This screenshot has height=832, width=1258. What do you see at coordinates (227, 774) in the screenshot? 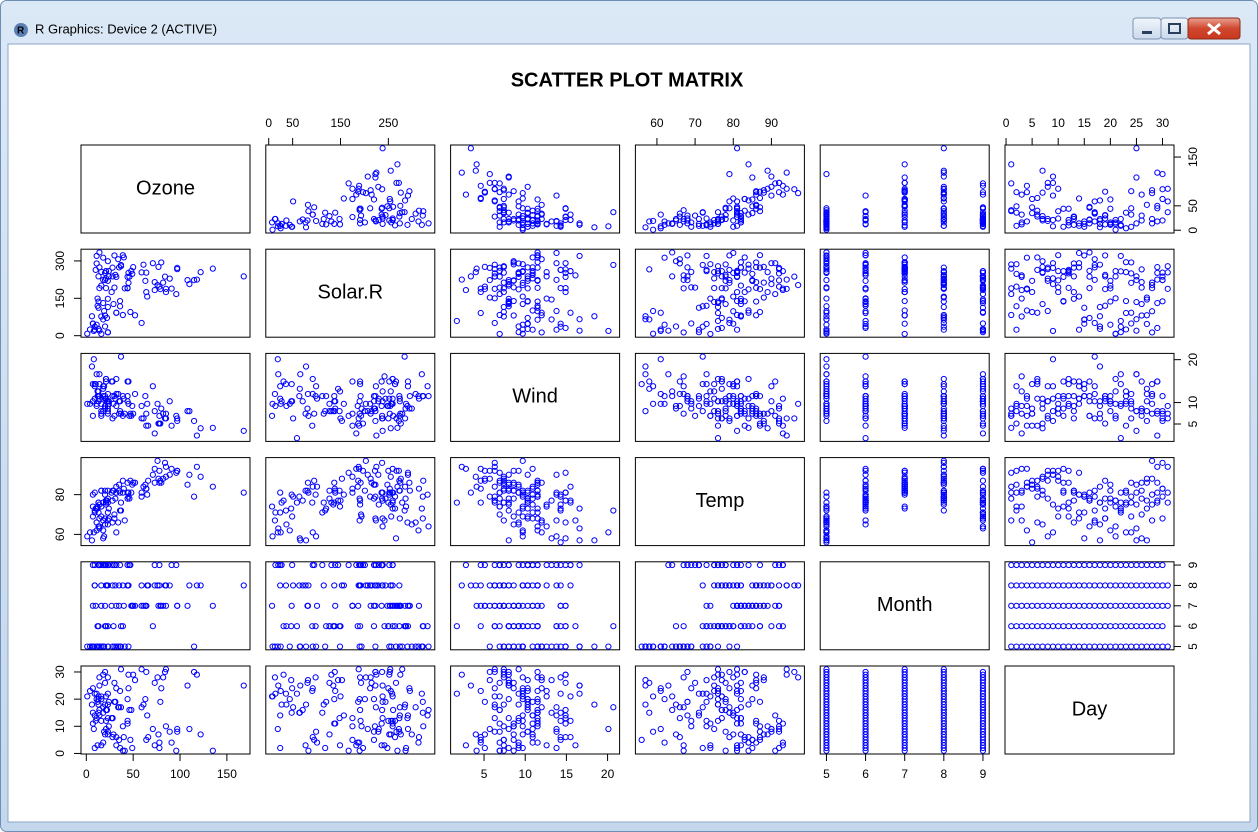
I see `x-tick-label: 150` at bounding box center [227, 774].